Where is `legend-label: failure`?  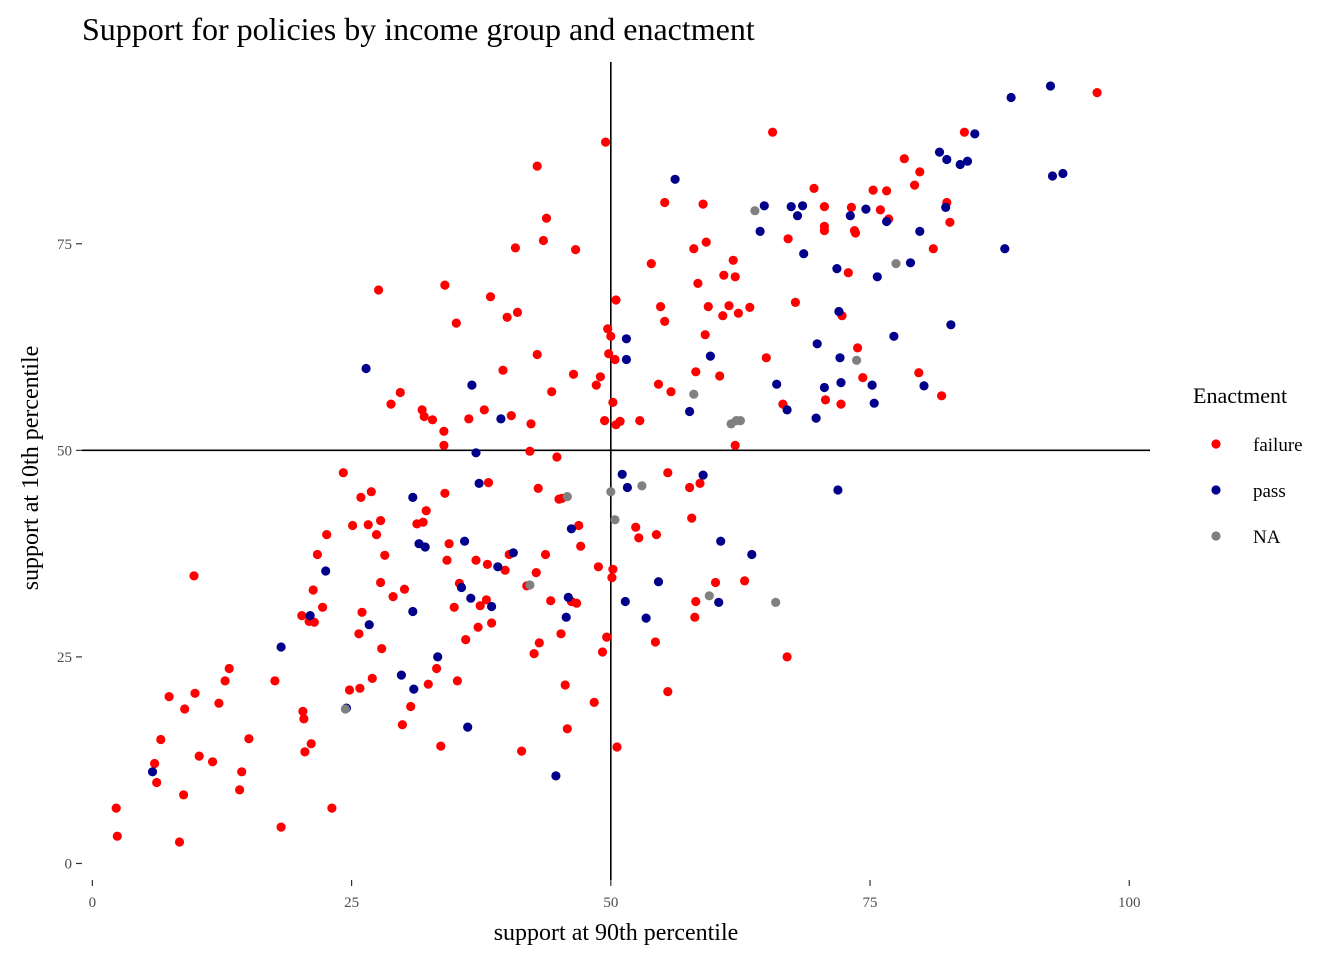 legend-label: failure is located at coordinates (1278, 445).